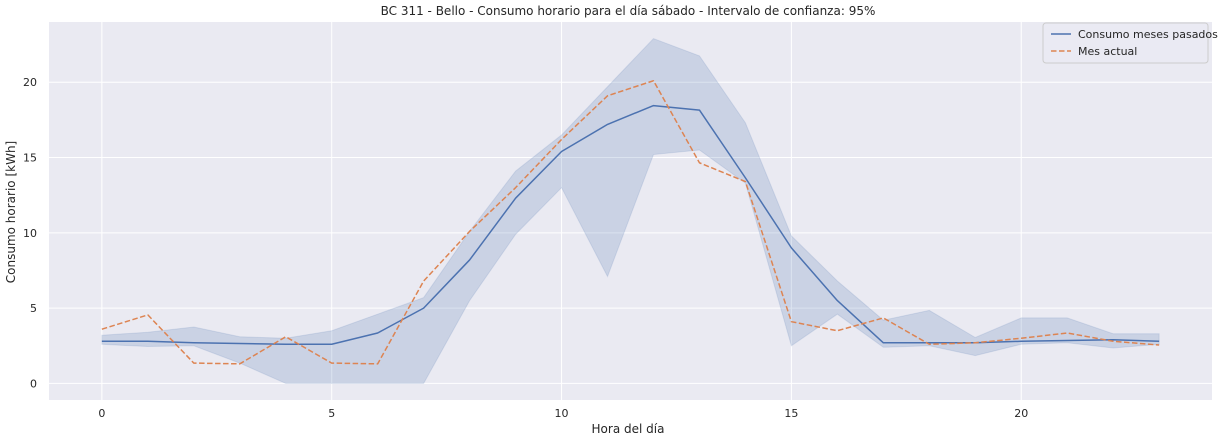  Describe the element at coordinates (30, 82) in the screenshot. I see `y-tick-label: 20` at that location.